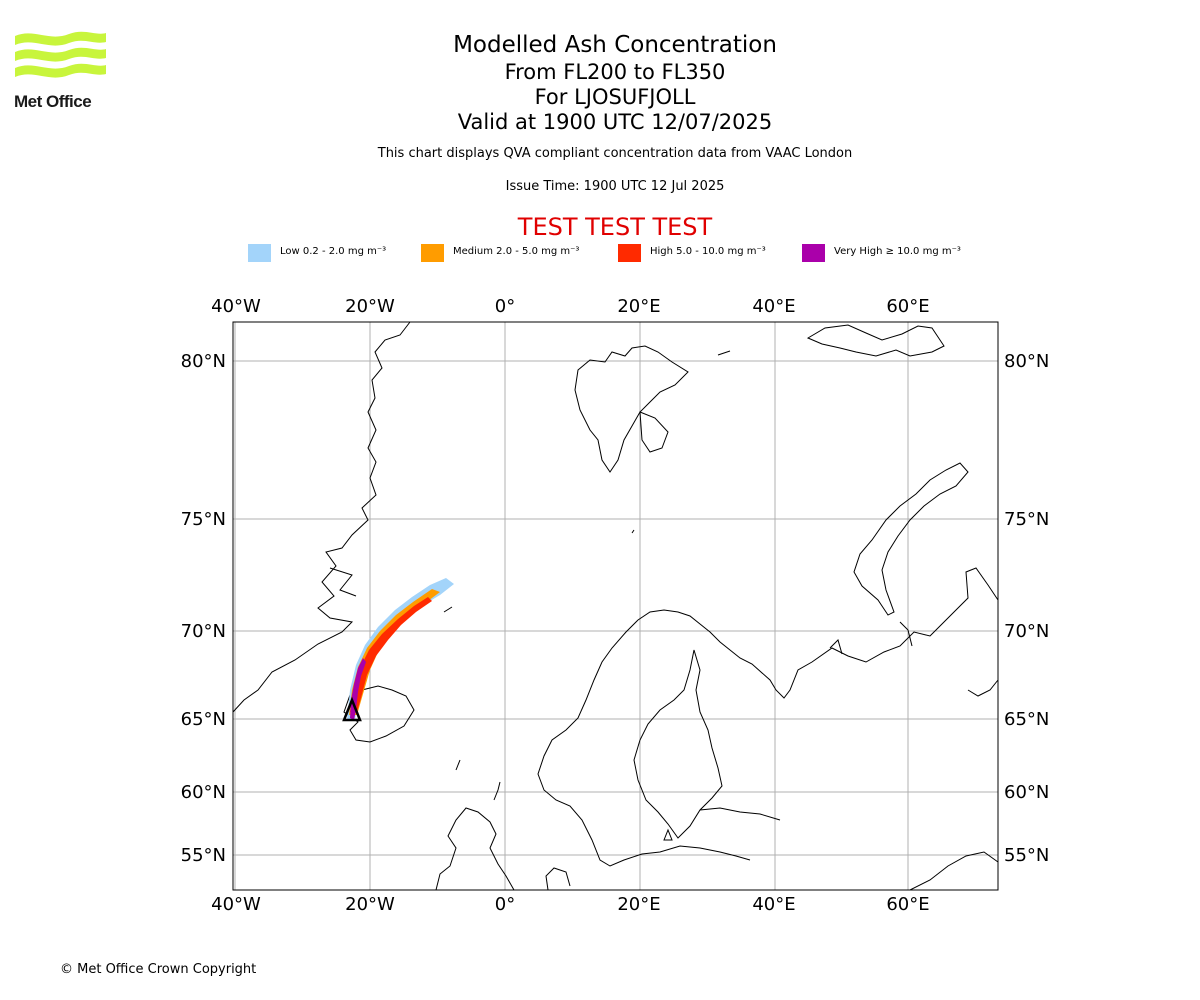 Image resolution: width=1200 pixels, height=1000 pixels. Describe the element at coordinates (708, 251) in the screenshot. I see `legend-label-high: High 5.0 - 10.0 mg m⁻³` at that location.